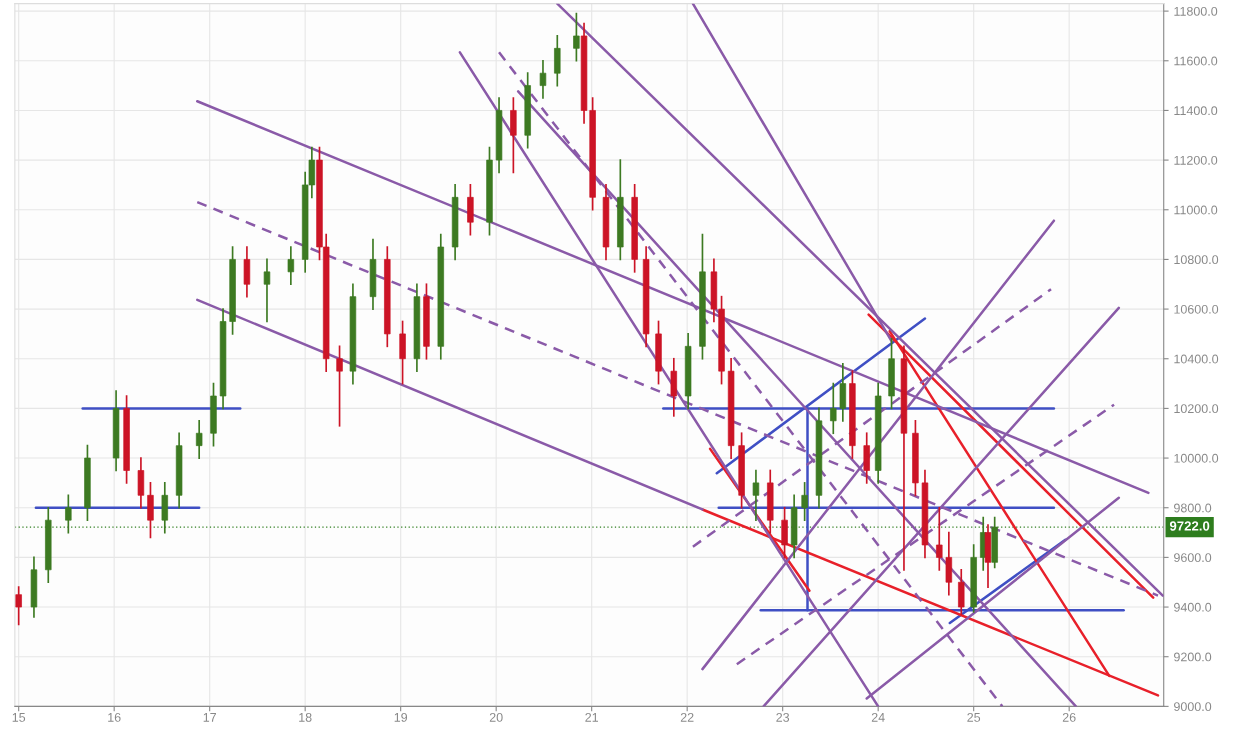 This screenshot has width=1238, height=732. Describe the element at coordinates (1196, 210) in the screenshot. I see `y-tick-label: 11000.0` at that location.